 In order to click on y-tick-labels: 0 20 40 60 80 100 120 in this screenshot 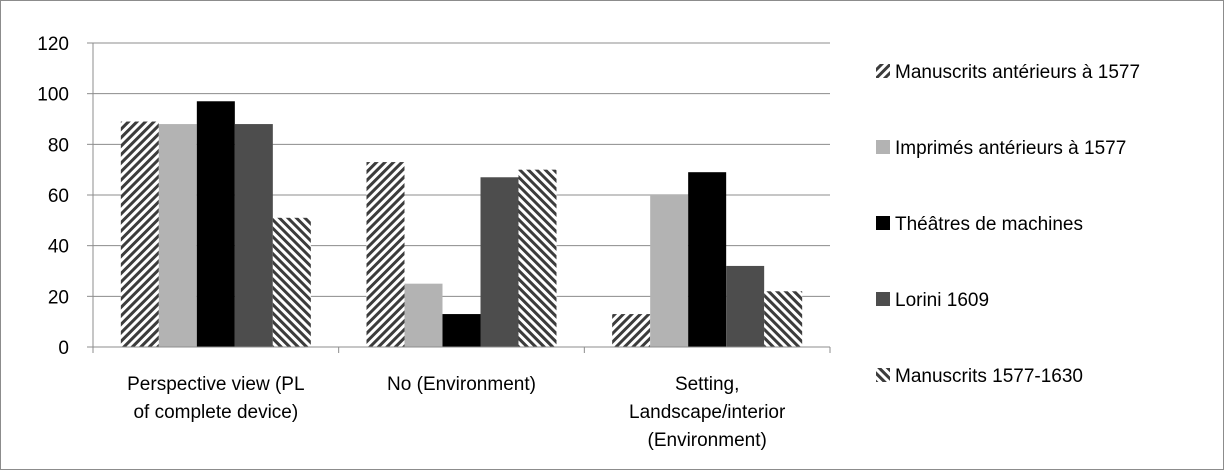, I will do `click(53, 196)`.